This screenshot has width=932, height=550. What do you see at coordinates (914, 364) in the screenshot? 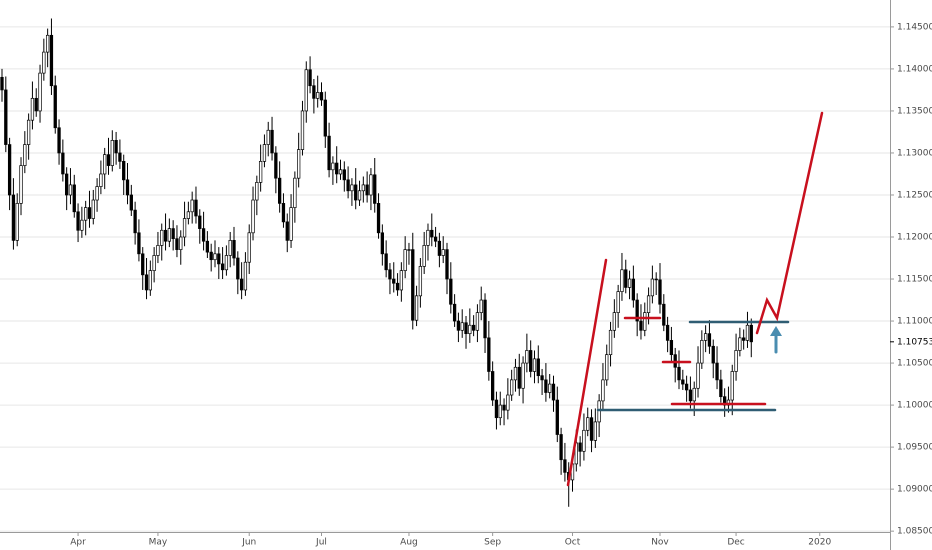
I see `y-tick-label: 1.10500` at bounding box center [914, 364].